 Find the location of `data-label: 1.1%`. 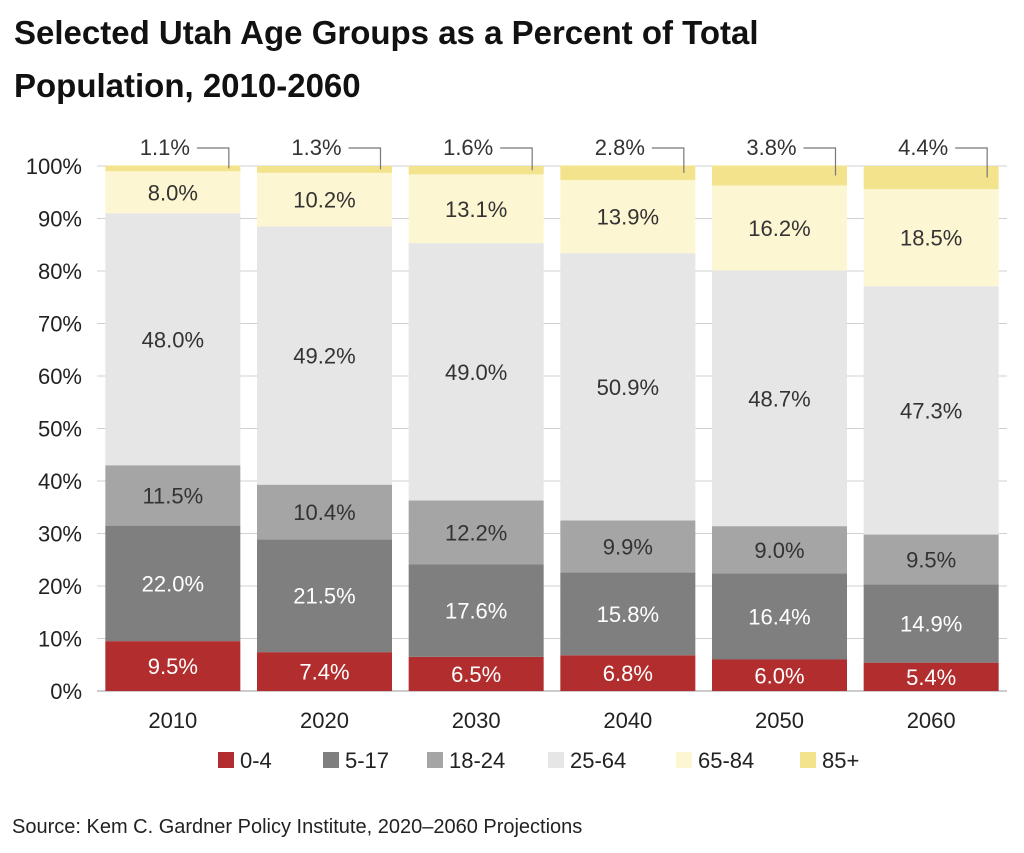

data-label: 1.1% is located at coordinates (165, 147).